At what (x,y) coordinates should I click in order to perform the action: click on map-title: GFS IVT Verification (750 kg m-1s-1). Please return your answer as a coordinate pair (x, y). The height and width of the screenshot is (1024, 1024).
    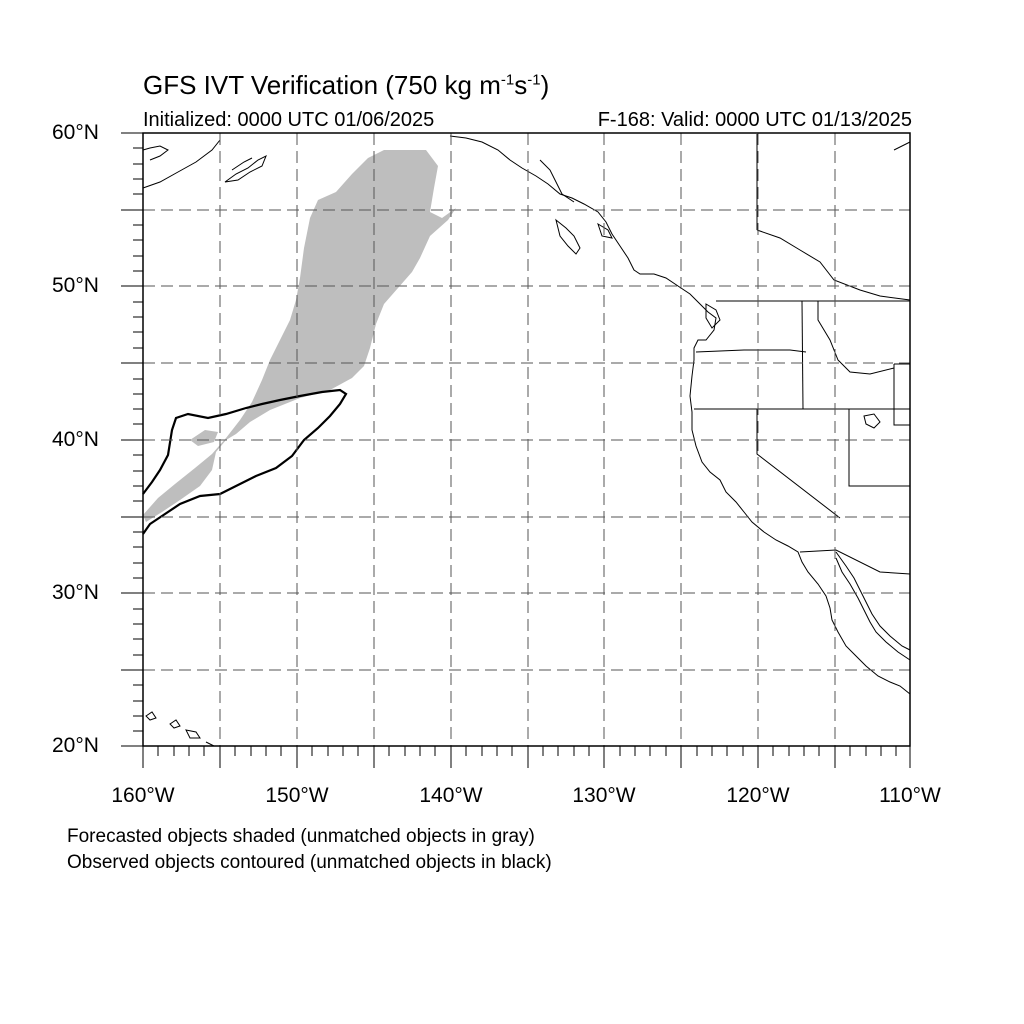
    Looking at the image, I should click on (346, 85).